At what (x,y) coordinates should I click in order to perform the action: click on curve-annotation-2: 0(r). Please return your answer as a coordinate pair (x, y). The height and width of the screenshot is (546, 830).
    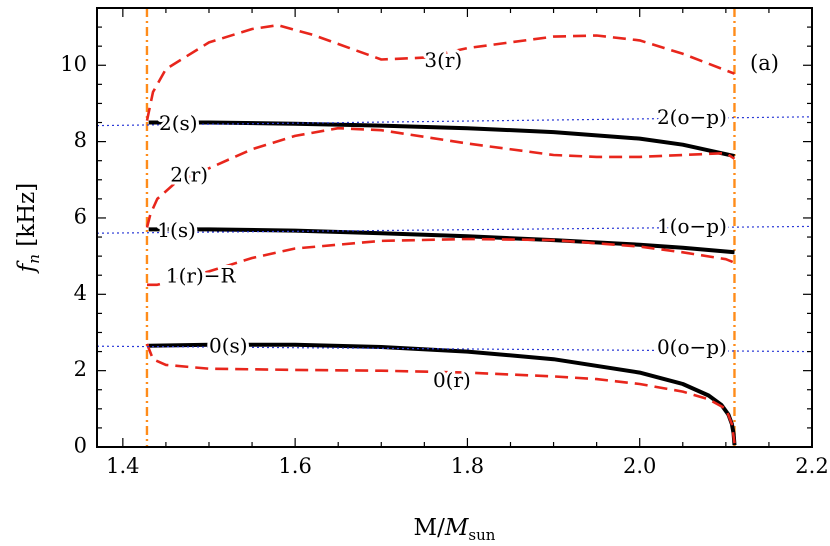
    Looking at the image, I should click on (452, 380).